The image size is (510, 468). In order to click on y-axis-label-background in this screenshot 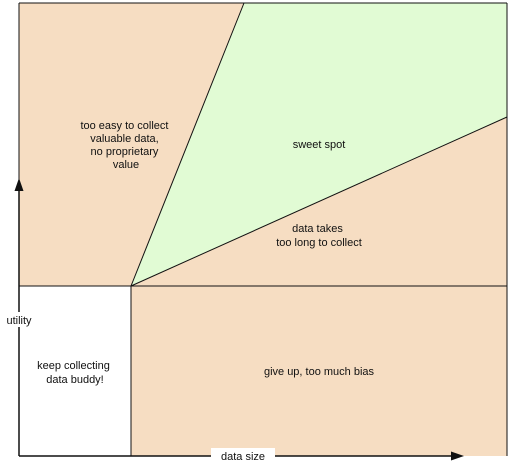, I will do `click(19, 319)`.